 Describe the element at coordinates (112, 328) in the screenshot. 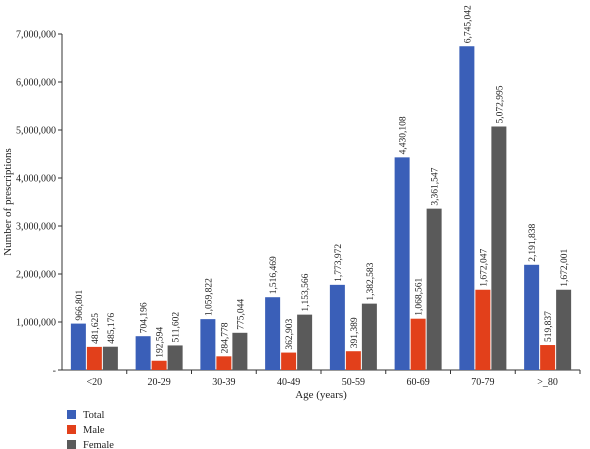

I see `data-label: 485,176` at that location.